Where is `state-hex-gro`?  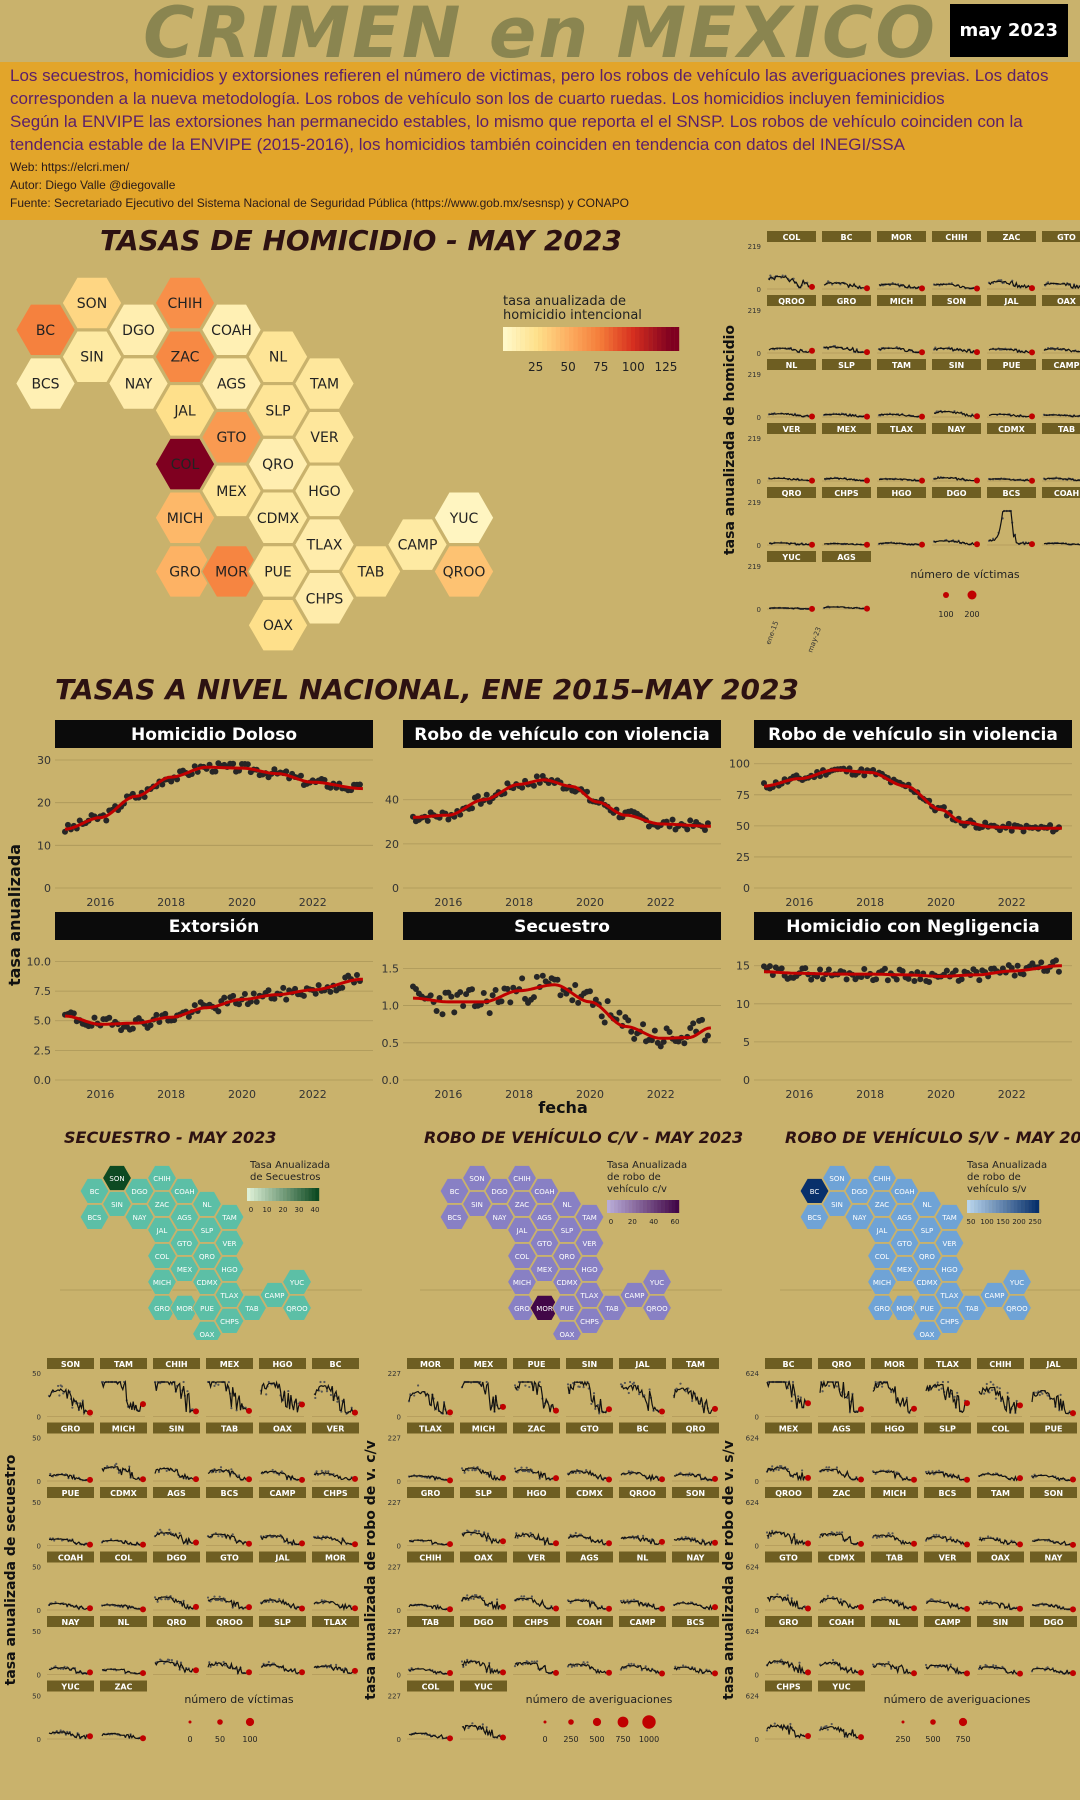 state-hex-gro is located at coordinates (162, 1307).